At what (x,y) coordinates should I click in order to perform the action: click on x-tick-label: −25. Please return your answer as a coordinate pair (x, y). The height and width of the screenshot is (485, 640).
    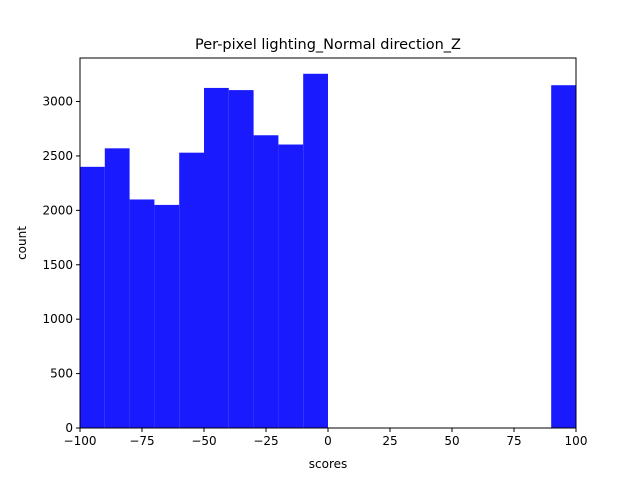
    Looking at the image, I should click on (265, 441).